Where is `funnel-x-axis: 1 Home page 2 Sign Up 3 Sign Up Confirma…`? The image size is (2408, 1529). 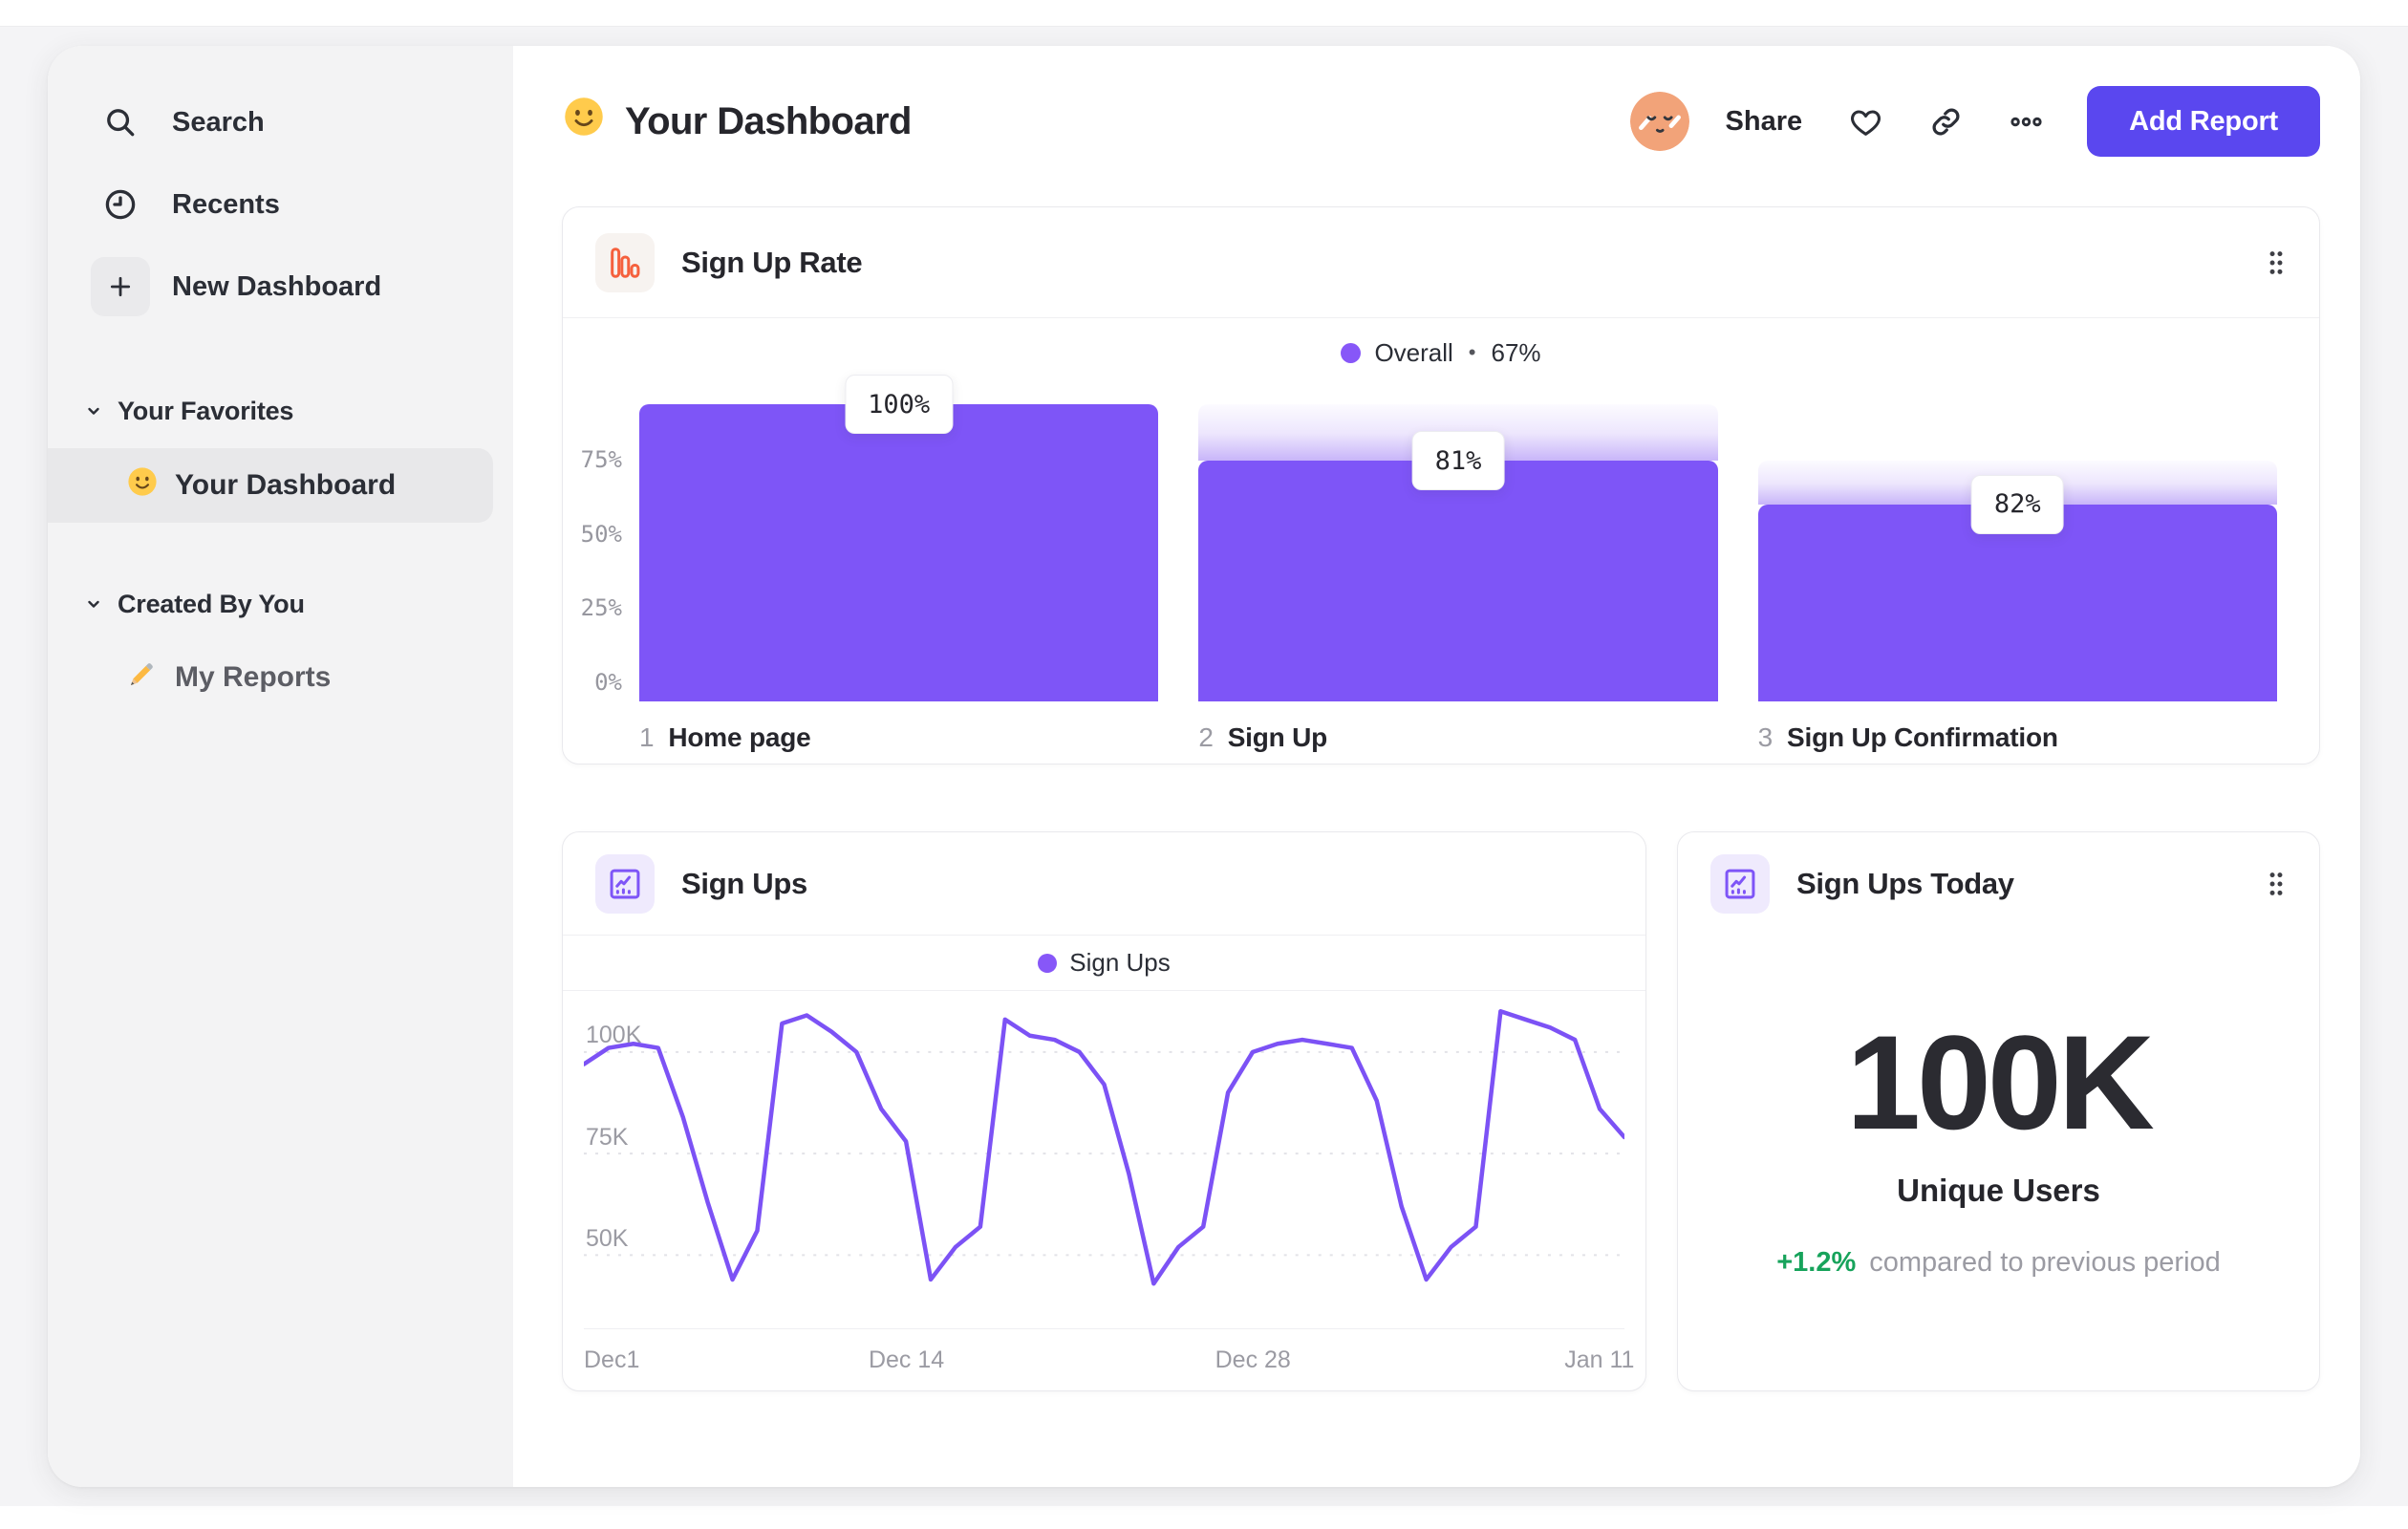
funnel-x-axis: 1 Home page 2 Sign Up 3 Sign Up Confirma… is located at coordinates (1458, 737).